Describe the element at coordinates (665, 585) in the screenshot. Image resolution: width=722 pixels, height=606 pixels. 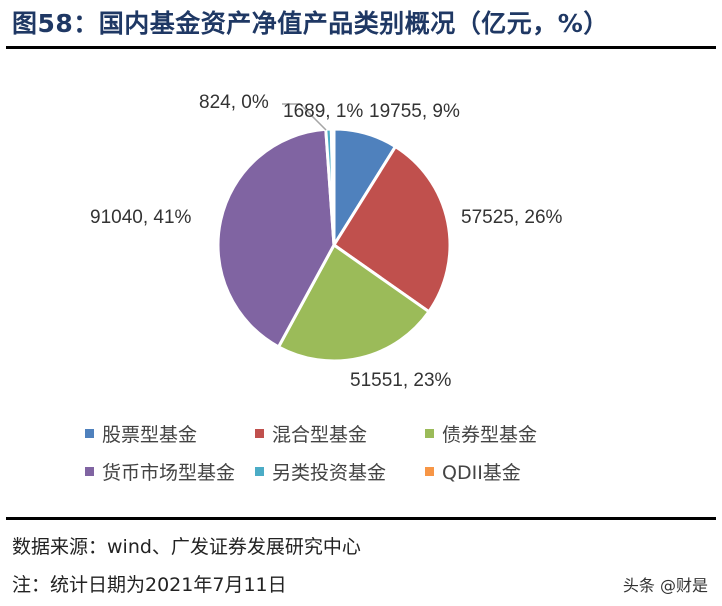
I see `watermark: 头条 @财是` at that location.